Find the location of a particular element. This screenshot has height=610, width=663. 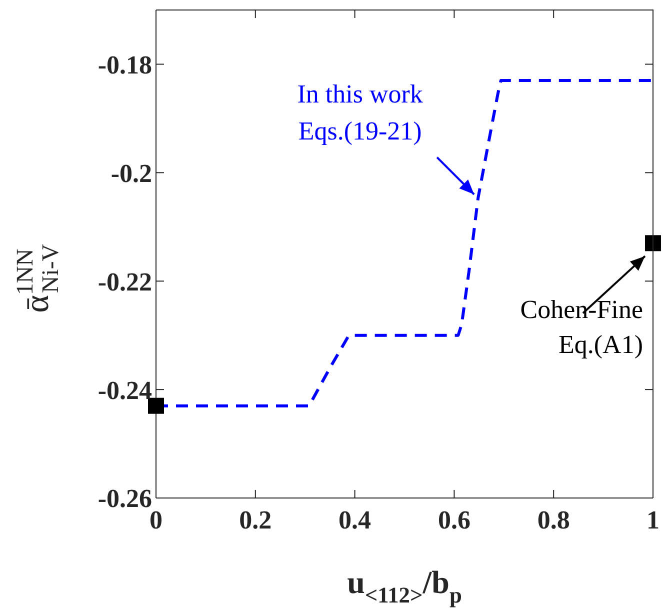

x-axis-title: u$_{<112>}$/b$_{p}$ is located at coordinates (404, 586).